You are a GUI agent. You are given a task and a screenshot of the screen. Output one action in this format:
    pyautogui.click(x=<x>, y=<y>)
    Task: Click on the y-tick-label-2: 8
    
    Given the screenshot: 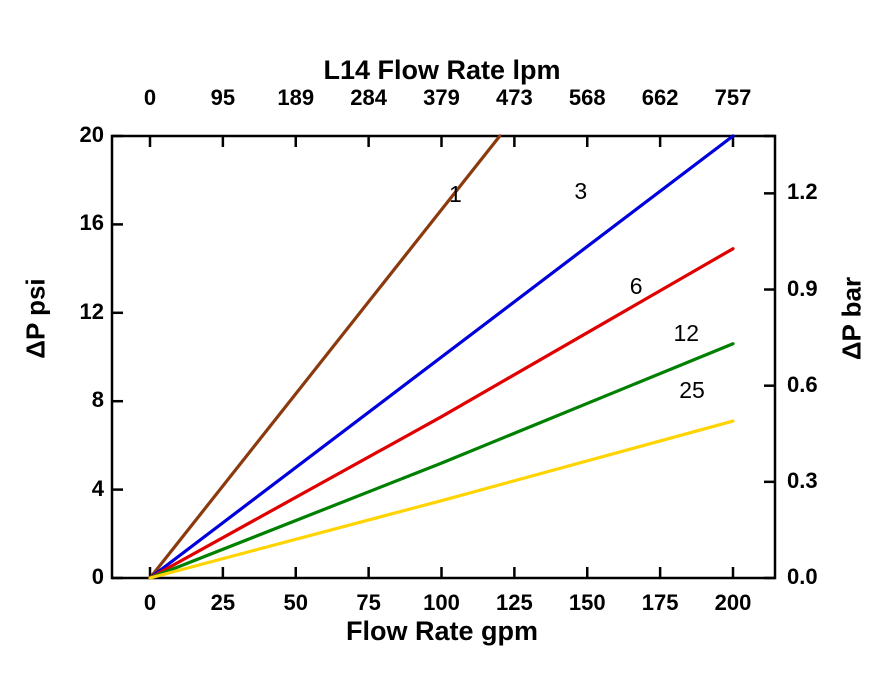 What is the action you would take?
    pyautogui.click(x=97, y=400)
    